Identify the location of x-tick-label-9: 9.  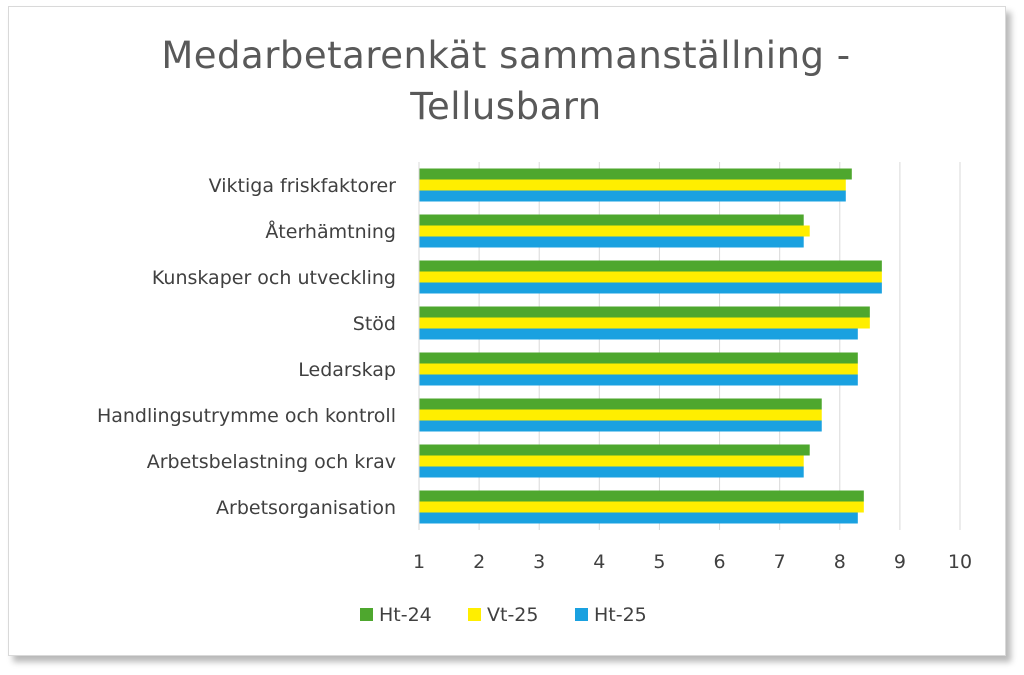
(900, 562).